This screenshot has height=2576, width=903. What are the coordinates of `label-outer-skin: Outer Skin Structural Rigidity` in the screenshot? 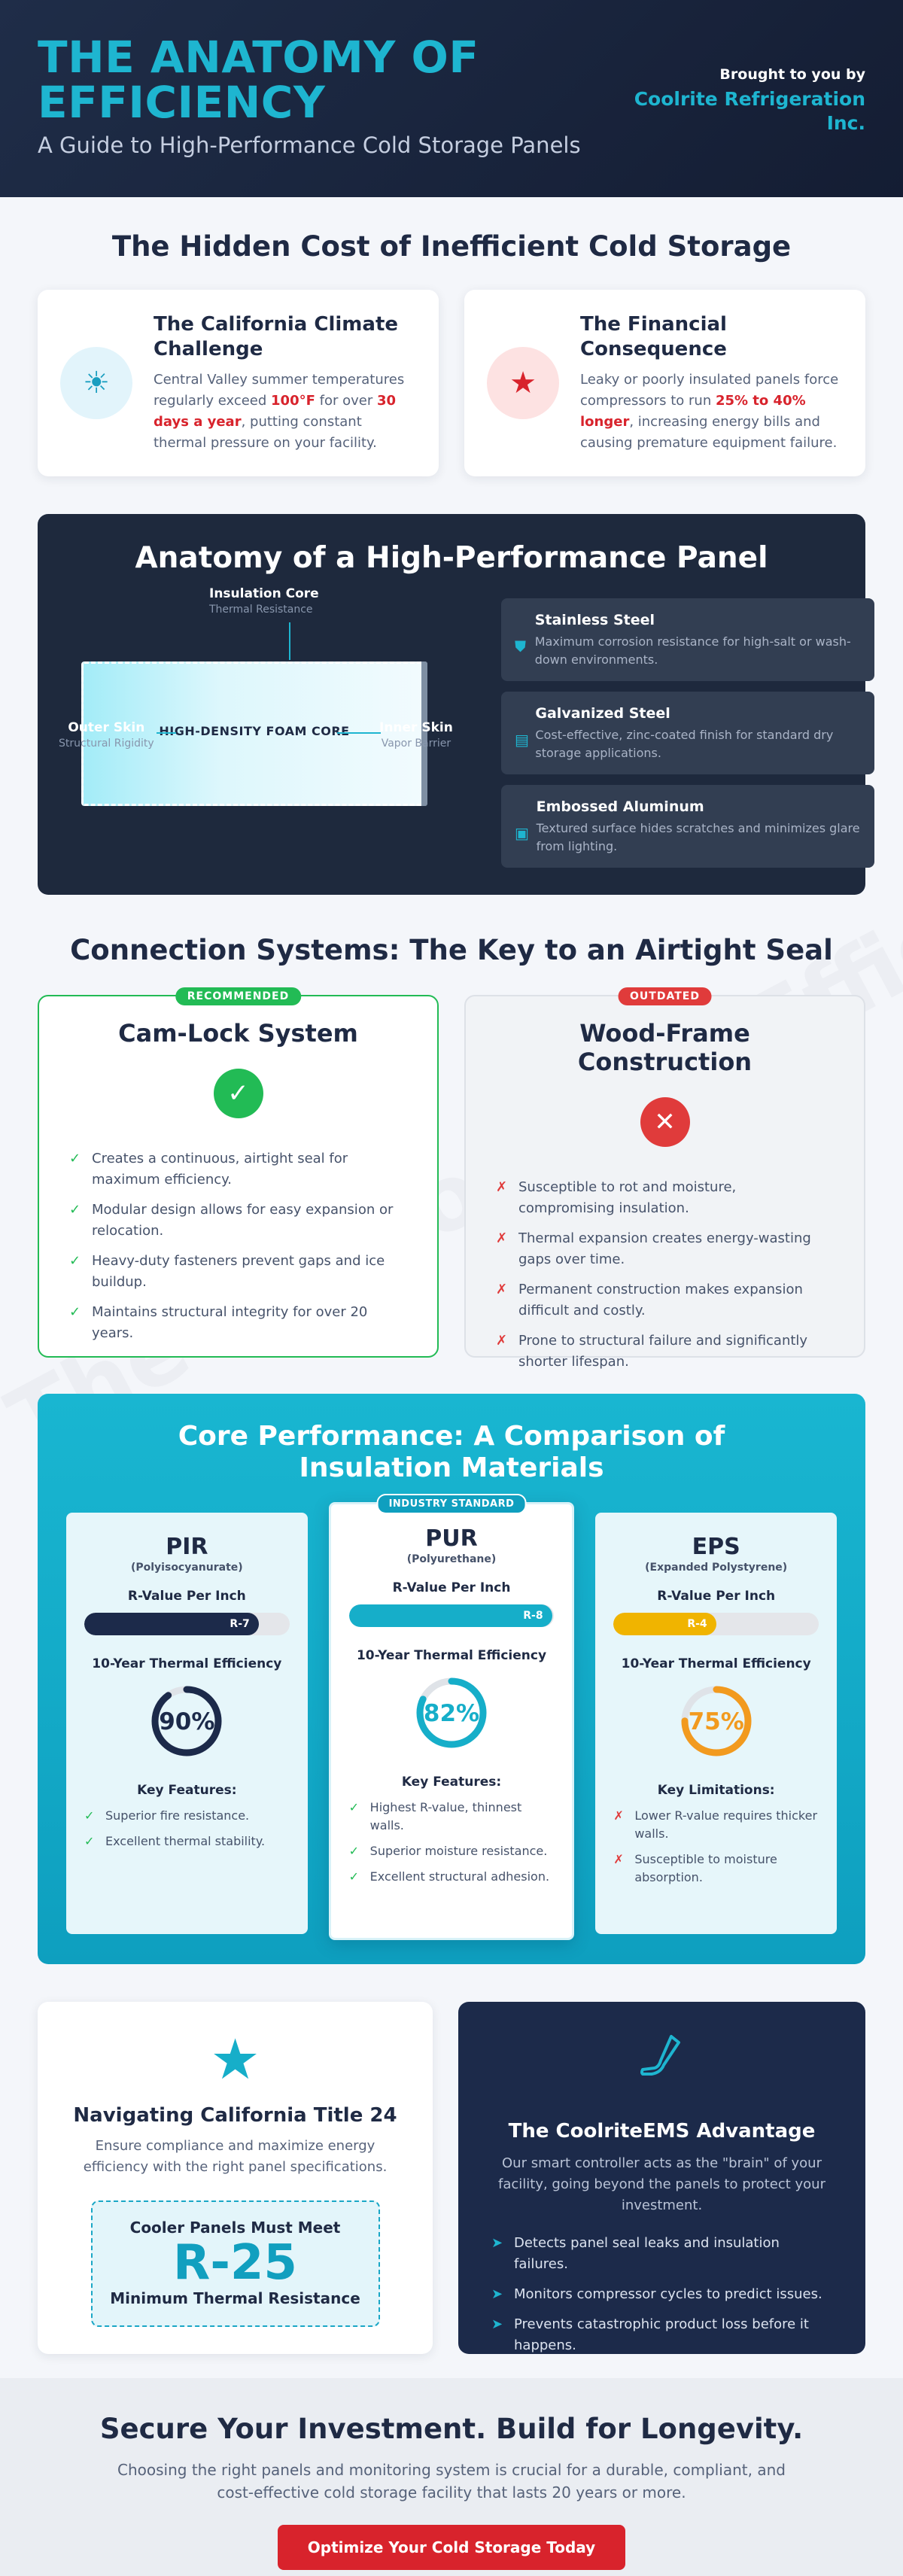 It's located at (106, 735).